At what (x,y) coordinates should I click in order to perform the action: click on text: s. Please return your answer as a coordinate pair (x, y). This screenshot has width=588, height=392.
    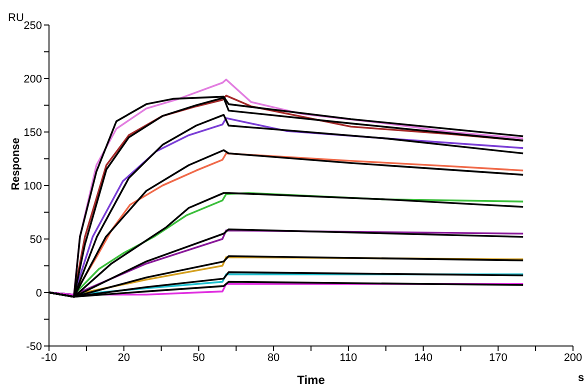
    Looking at the image, I should click on (581, 378).